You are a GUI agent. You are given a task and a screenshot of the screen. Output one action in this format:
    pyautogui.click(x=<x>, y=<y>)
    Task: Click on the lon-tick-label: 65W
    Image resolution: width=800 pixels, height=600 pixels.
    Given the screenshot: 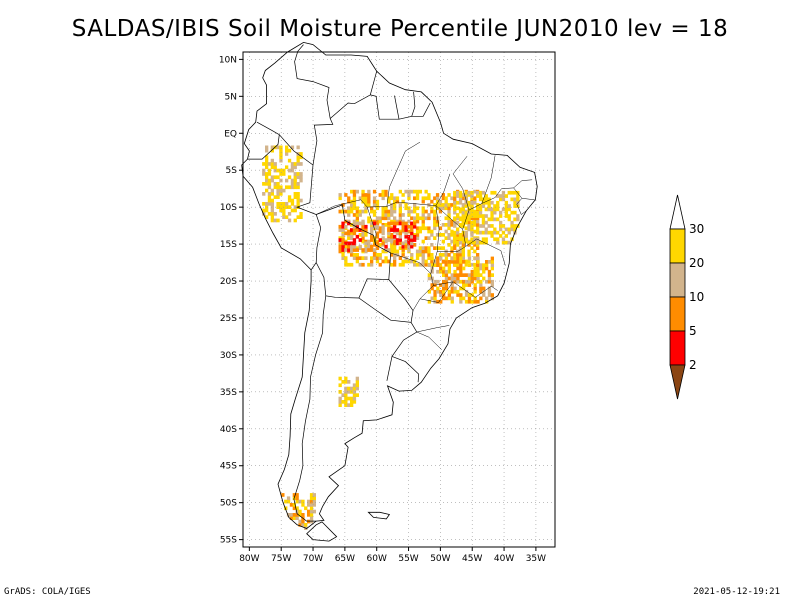 What is the action you would take?
    pyautogui.click(x=345, y=559)
    